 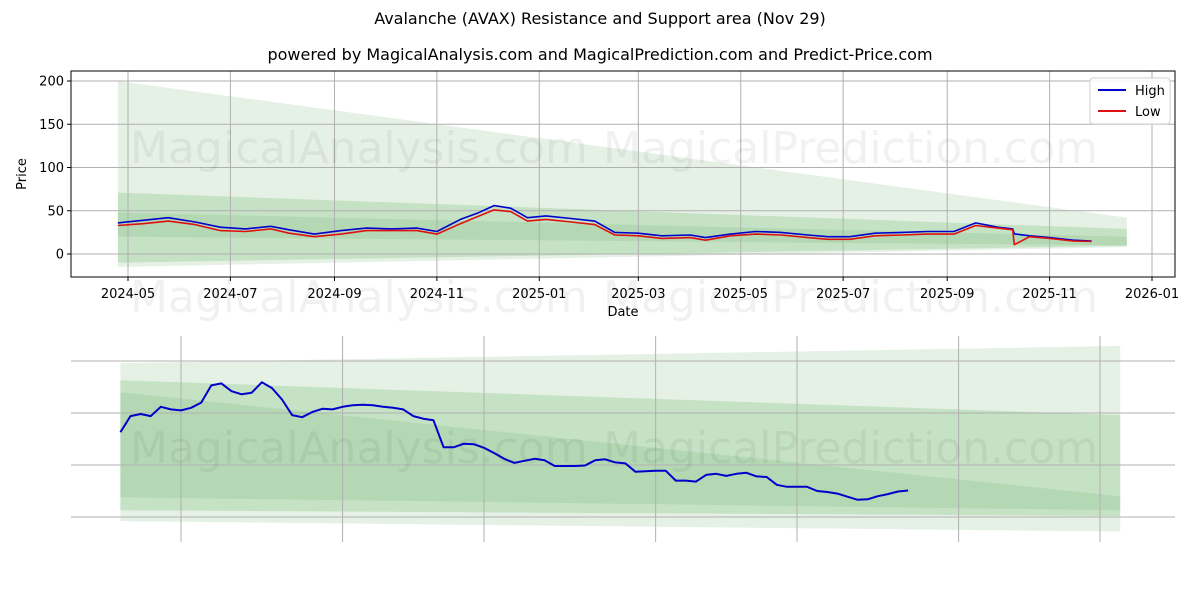 What do you see at coordinates (334, 294) in the screenshot?
I see `x-tick-label: 2024-09` at bounding box center [334, 294].